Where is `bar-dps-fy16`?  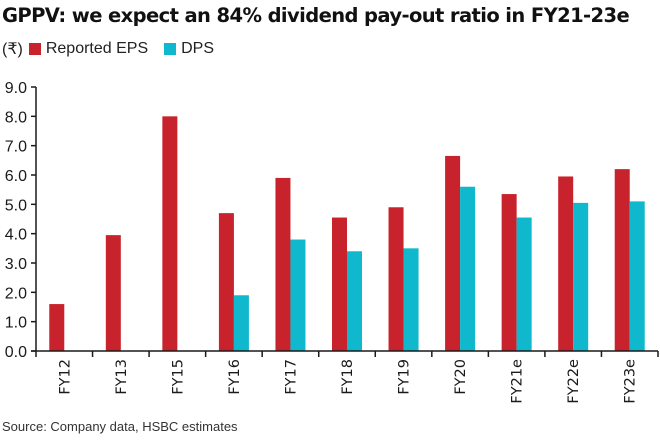 bar-dps-fy16 is located at coordinates (241, 323).